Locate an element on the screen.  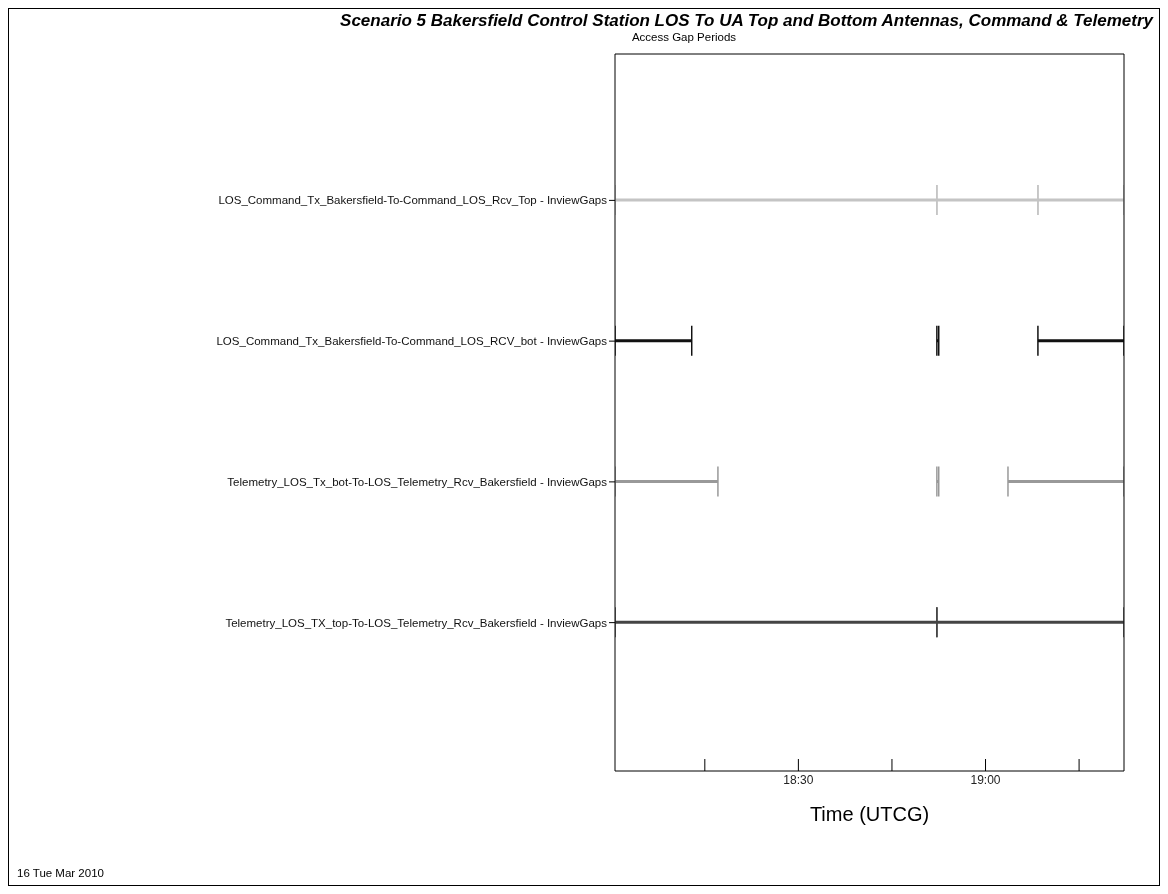
x-axis-title: Time (UTCG) is located at coordinates (869, 814).